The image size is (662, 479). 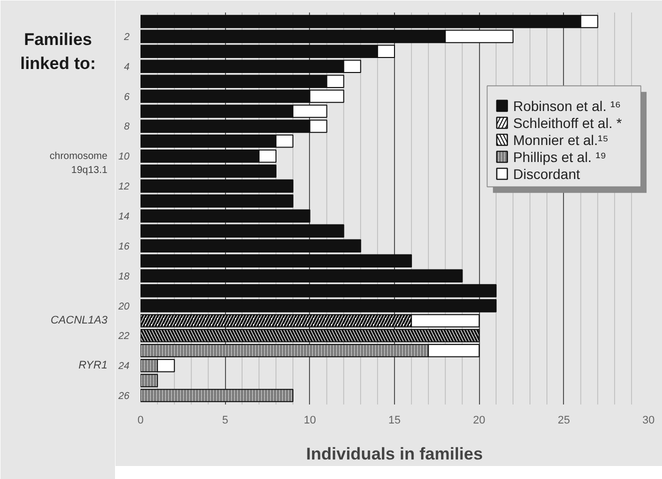 I want to click on y-tick-label: 16, so click(x=124, y=246).